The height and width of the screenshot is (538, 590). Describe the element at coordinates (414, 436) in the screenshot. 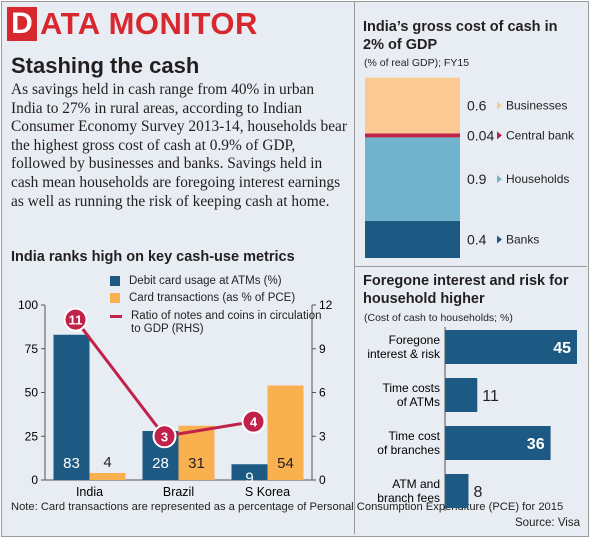

I see `hbar-category-label: Time cost` at that location.